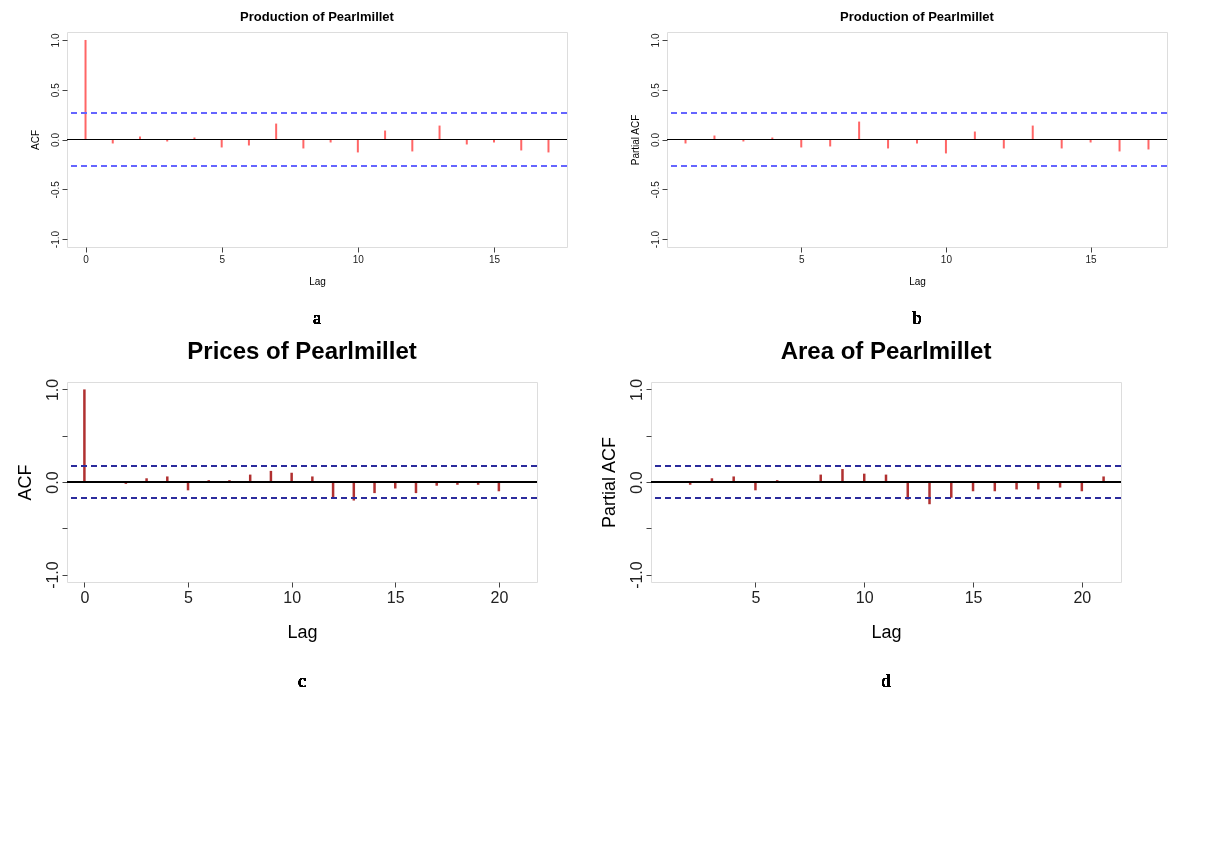 The image size is (1206, 856). What do you see at coordinates (886, 681) in the screenshot?
I see `text: d` at bounding box center [886, 681].